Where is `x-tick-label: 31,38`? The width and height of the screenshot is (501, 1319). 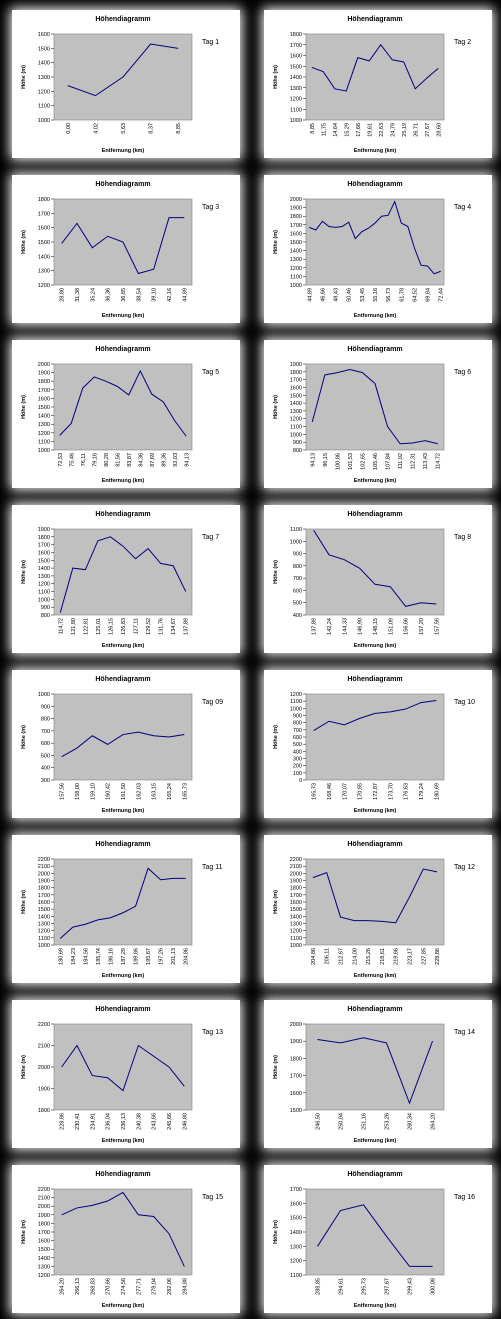
x-tick-label: 31,38 is located at coordinates (78, 295).